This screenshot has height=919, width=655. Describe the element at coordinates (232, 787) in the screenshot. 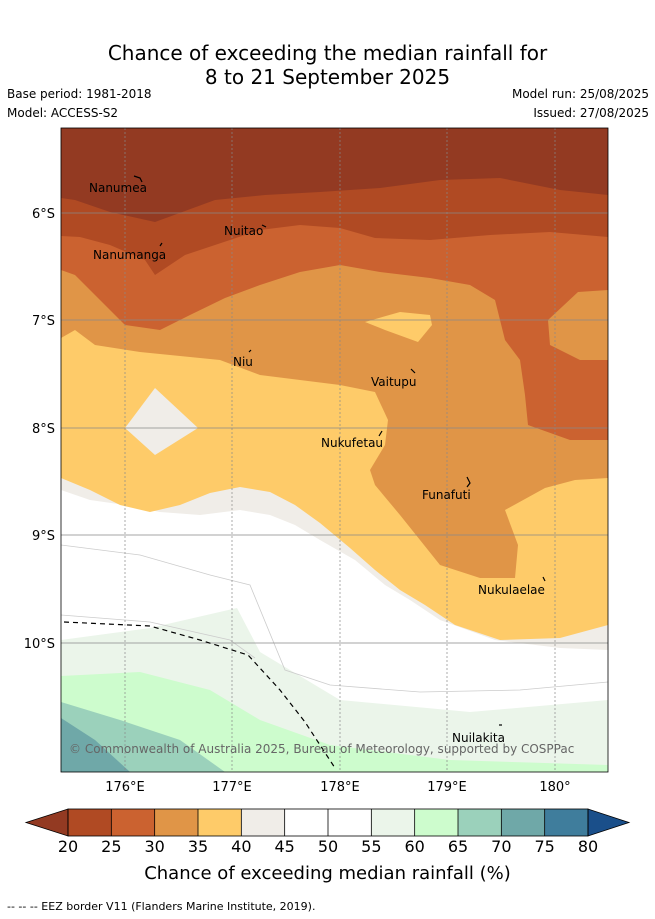

I see `lon-label-177e: 177°E` at that location.